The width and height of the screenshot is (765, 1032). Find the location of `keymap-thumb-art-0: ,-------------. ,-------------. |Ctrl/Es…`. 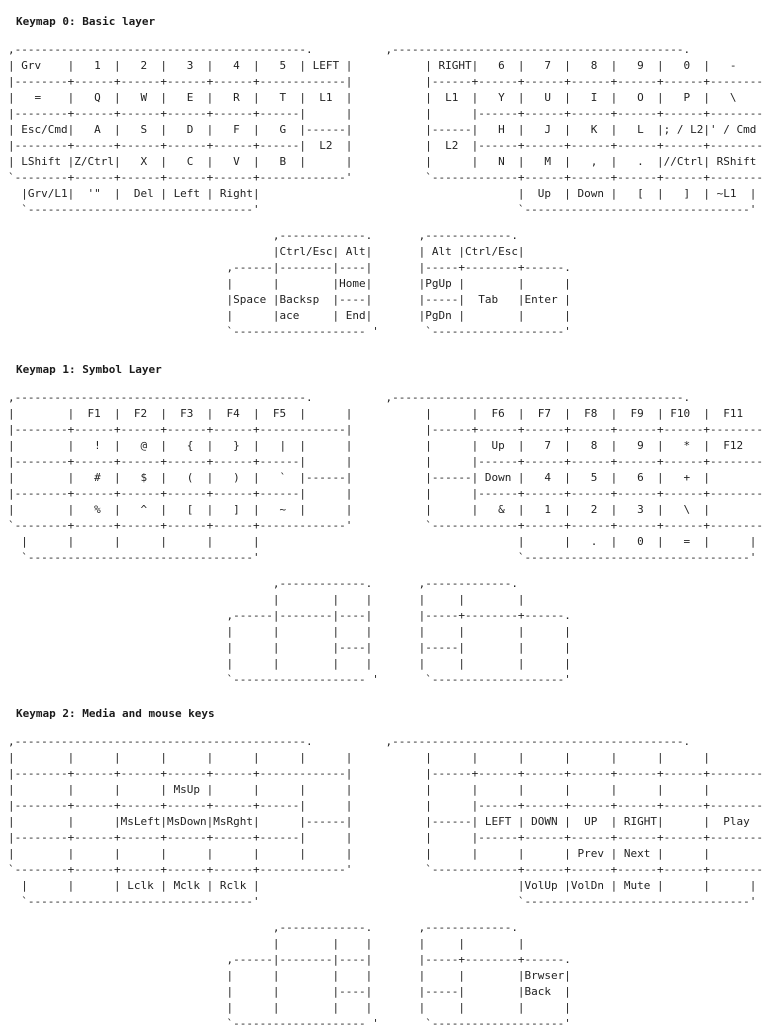

keymap-thumb-art-0: ,-------------. ,-------------. |Ctrl/Es… is located at coordinates (398, 283).